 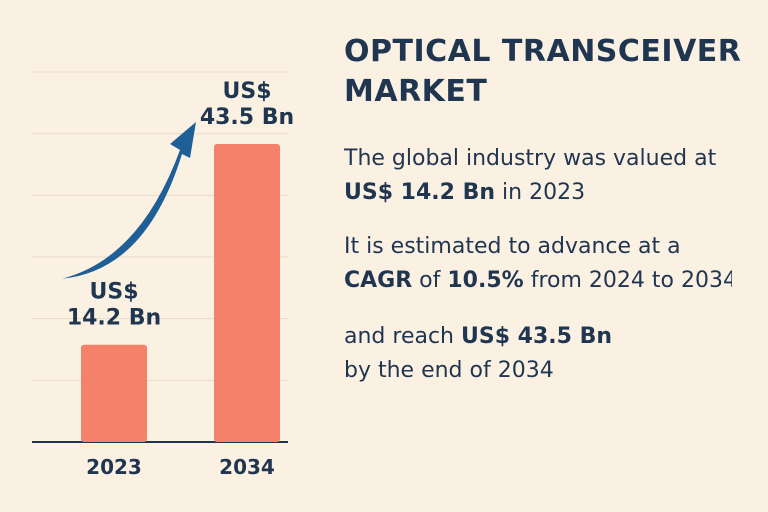 What do you see at coordinates (540, 192) in the screenshot?
I see `valuation-year-text: in 2023` at bounding box center [540, 192].